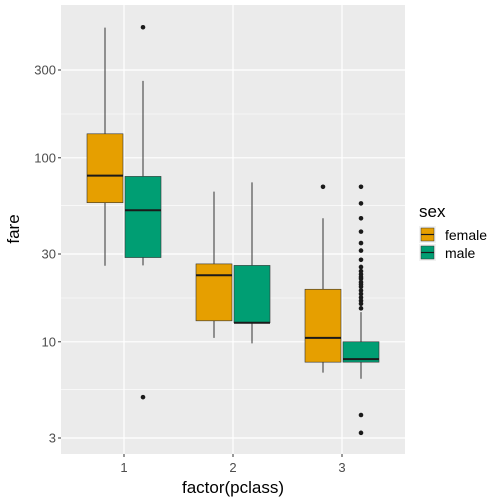 Image resolution: width=504 pixels, height=504 pixels. I want to click on y-axis-title: fare, so click(13, 228).